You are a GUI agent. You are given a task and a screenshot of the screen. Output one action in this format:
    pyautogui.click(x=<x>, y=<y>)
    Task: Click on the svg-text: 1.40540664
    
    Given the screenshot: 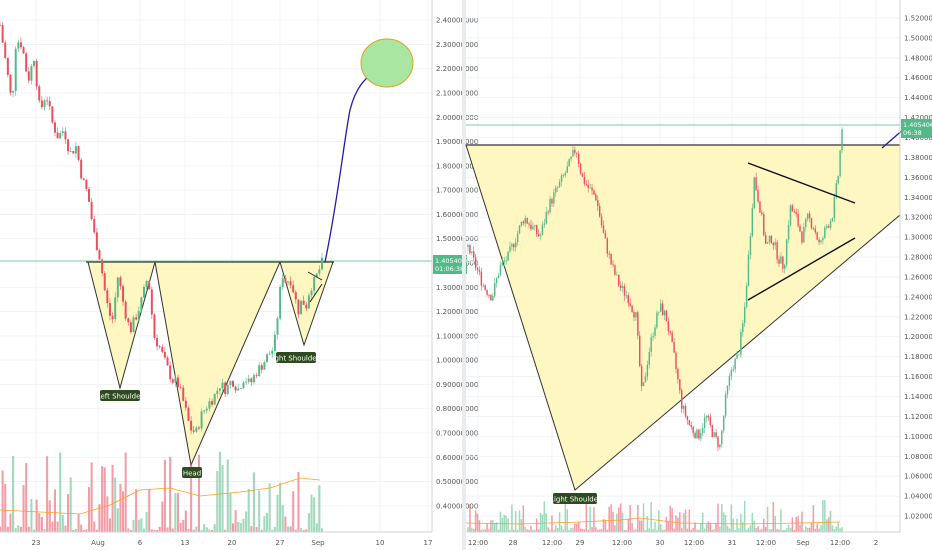 What is the action you would take?
    pyautogui.click(x=917, y=125)
    